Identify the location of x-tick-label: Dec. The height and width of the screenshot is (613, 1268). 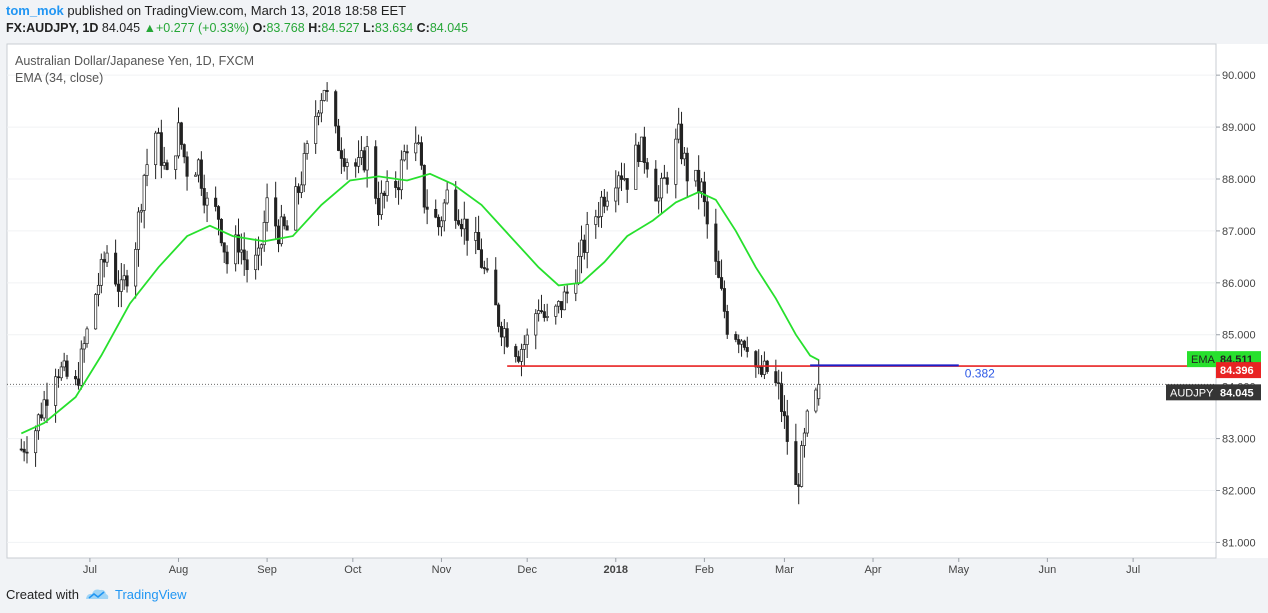
(527, 570).